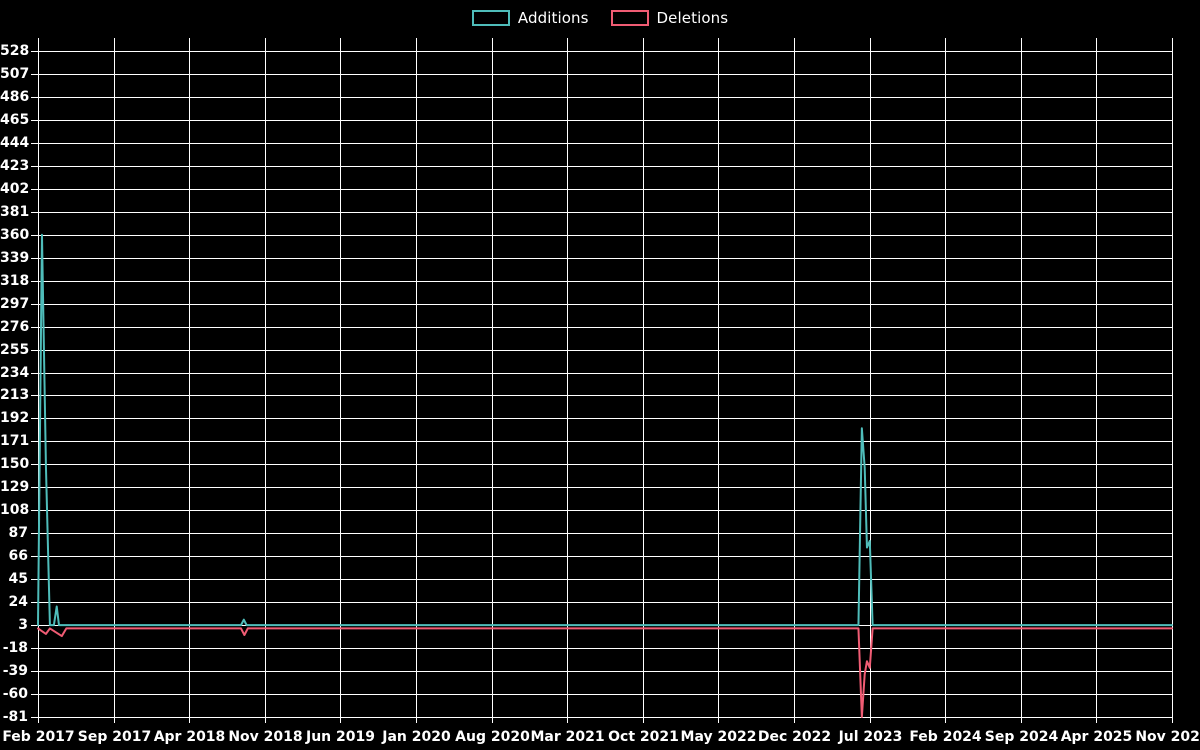  Describe the element at coordinates (265, 737) in the screenshot. I see `x-axis-tick-label: Nov 2018` at that location.